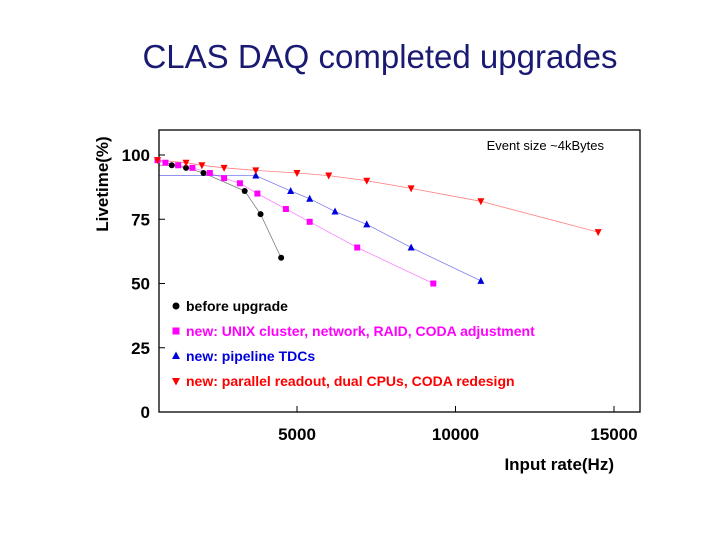 This screenshot has height=540, width=720. I want to click on data-markers, so click(378, 222).